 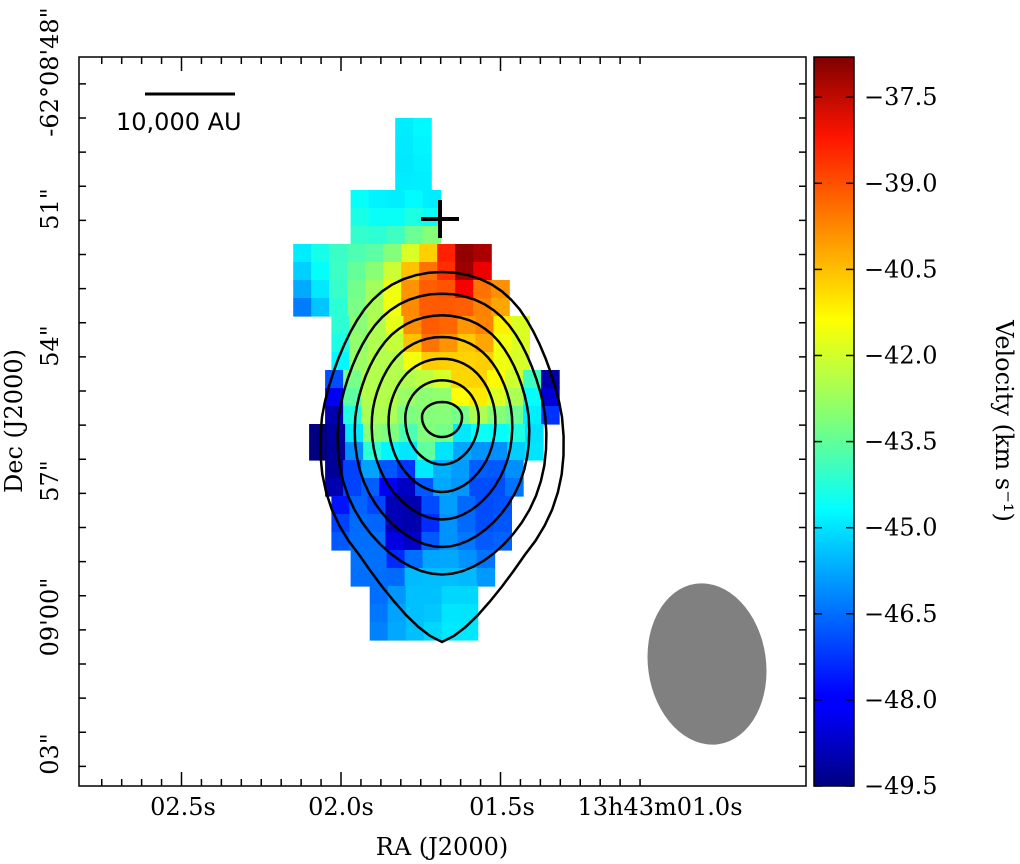 I want to click on y-tick-label: 54", so click(x=50, y=346).